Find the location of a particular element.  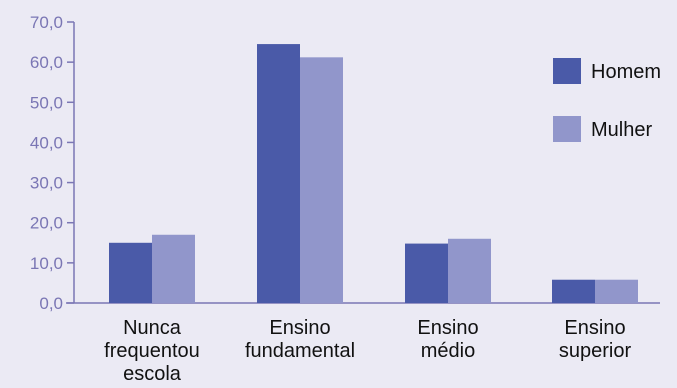

x-category-label: Nunca is located at coordinates (152, 328).